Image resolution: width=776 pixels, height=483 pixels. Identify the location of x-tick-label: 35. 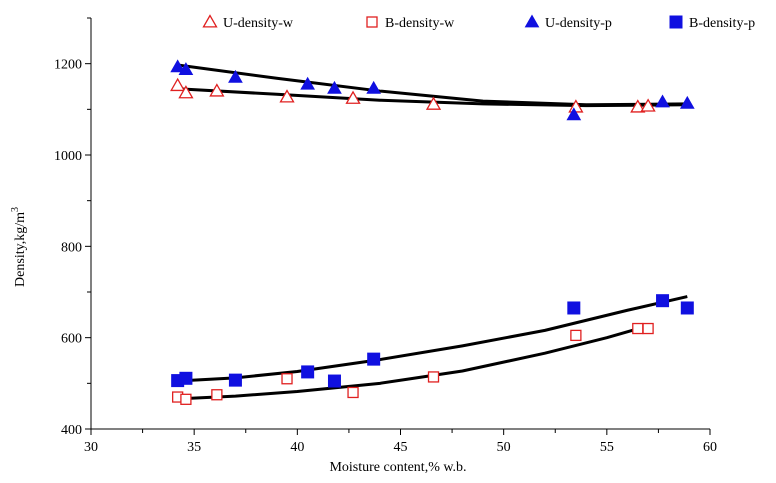
(194, 447).